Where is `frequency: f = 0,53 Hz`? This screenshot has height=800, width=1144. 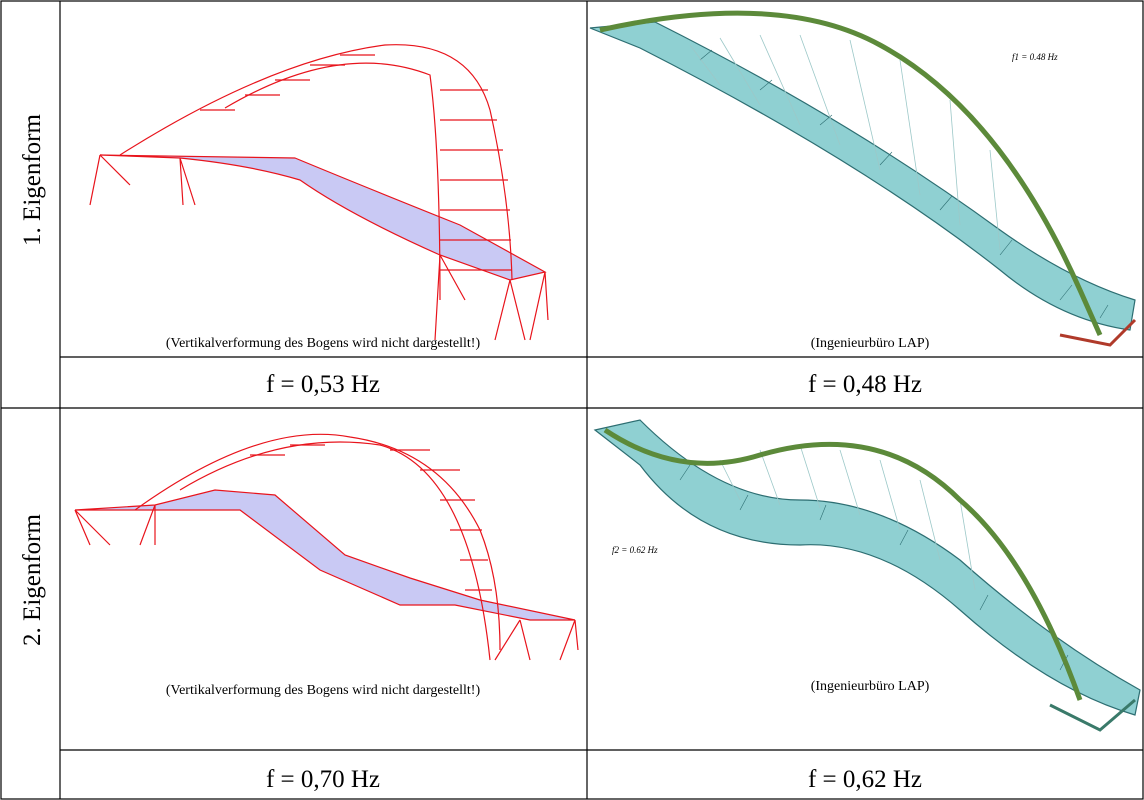
frequency: f = 0,53 Hz is located at coordinates (323, 384).